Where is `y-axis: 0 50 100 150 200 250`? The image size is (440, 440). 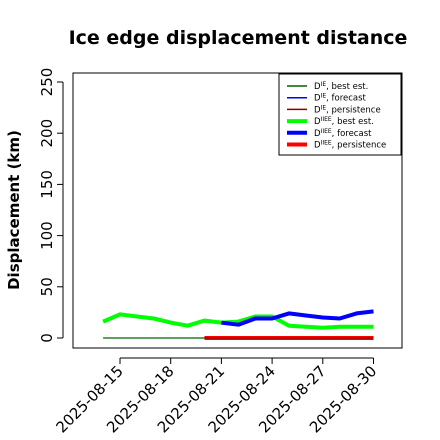 y-axis: 0 50 100 150 200 250 is located at coordinates (51, 205).